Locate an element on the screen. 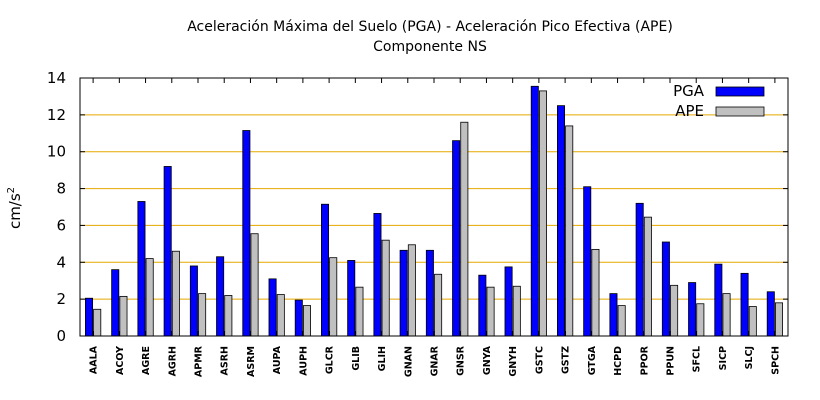 The width and height of the screenshot is (820, 400). x-tick-label-group: AGRH is located at coordinates (172, 361).